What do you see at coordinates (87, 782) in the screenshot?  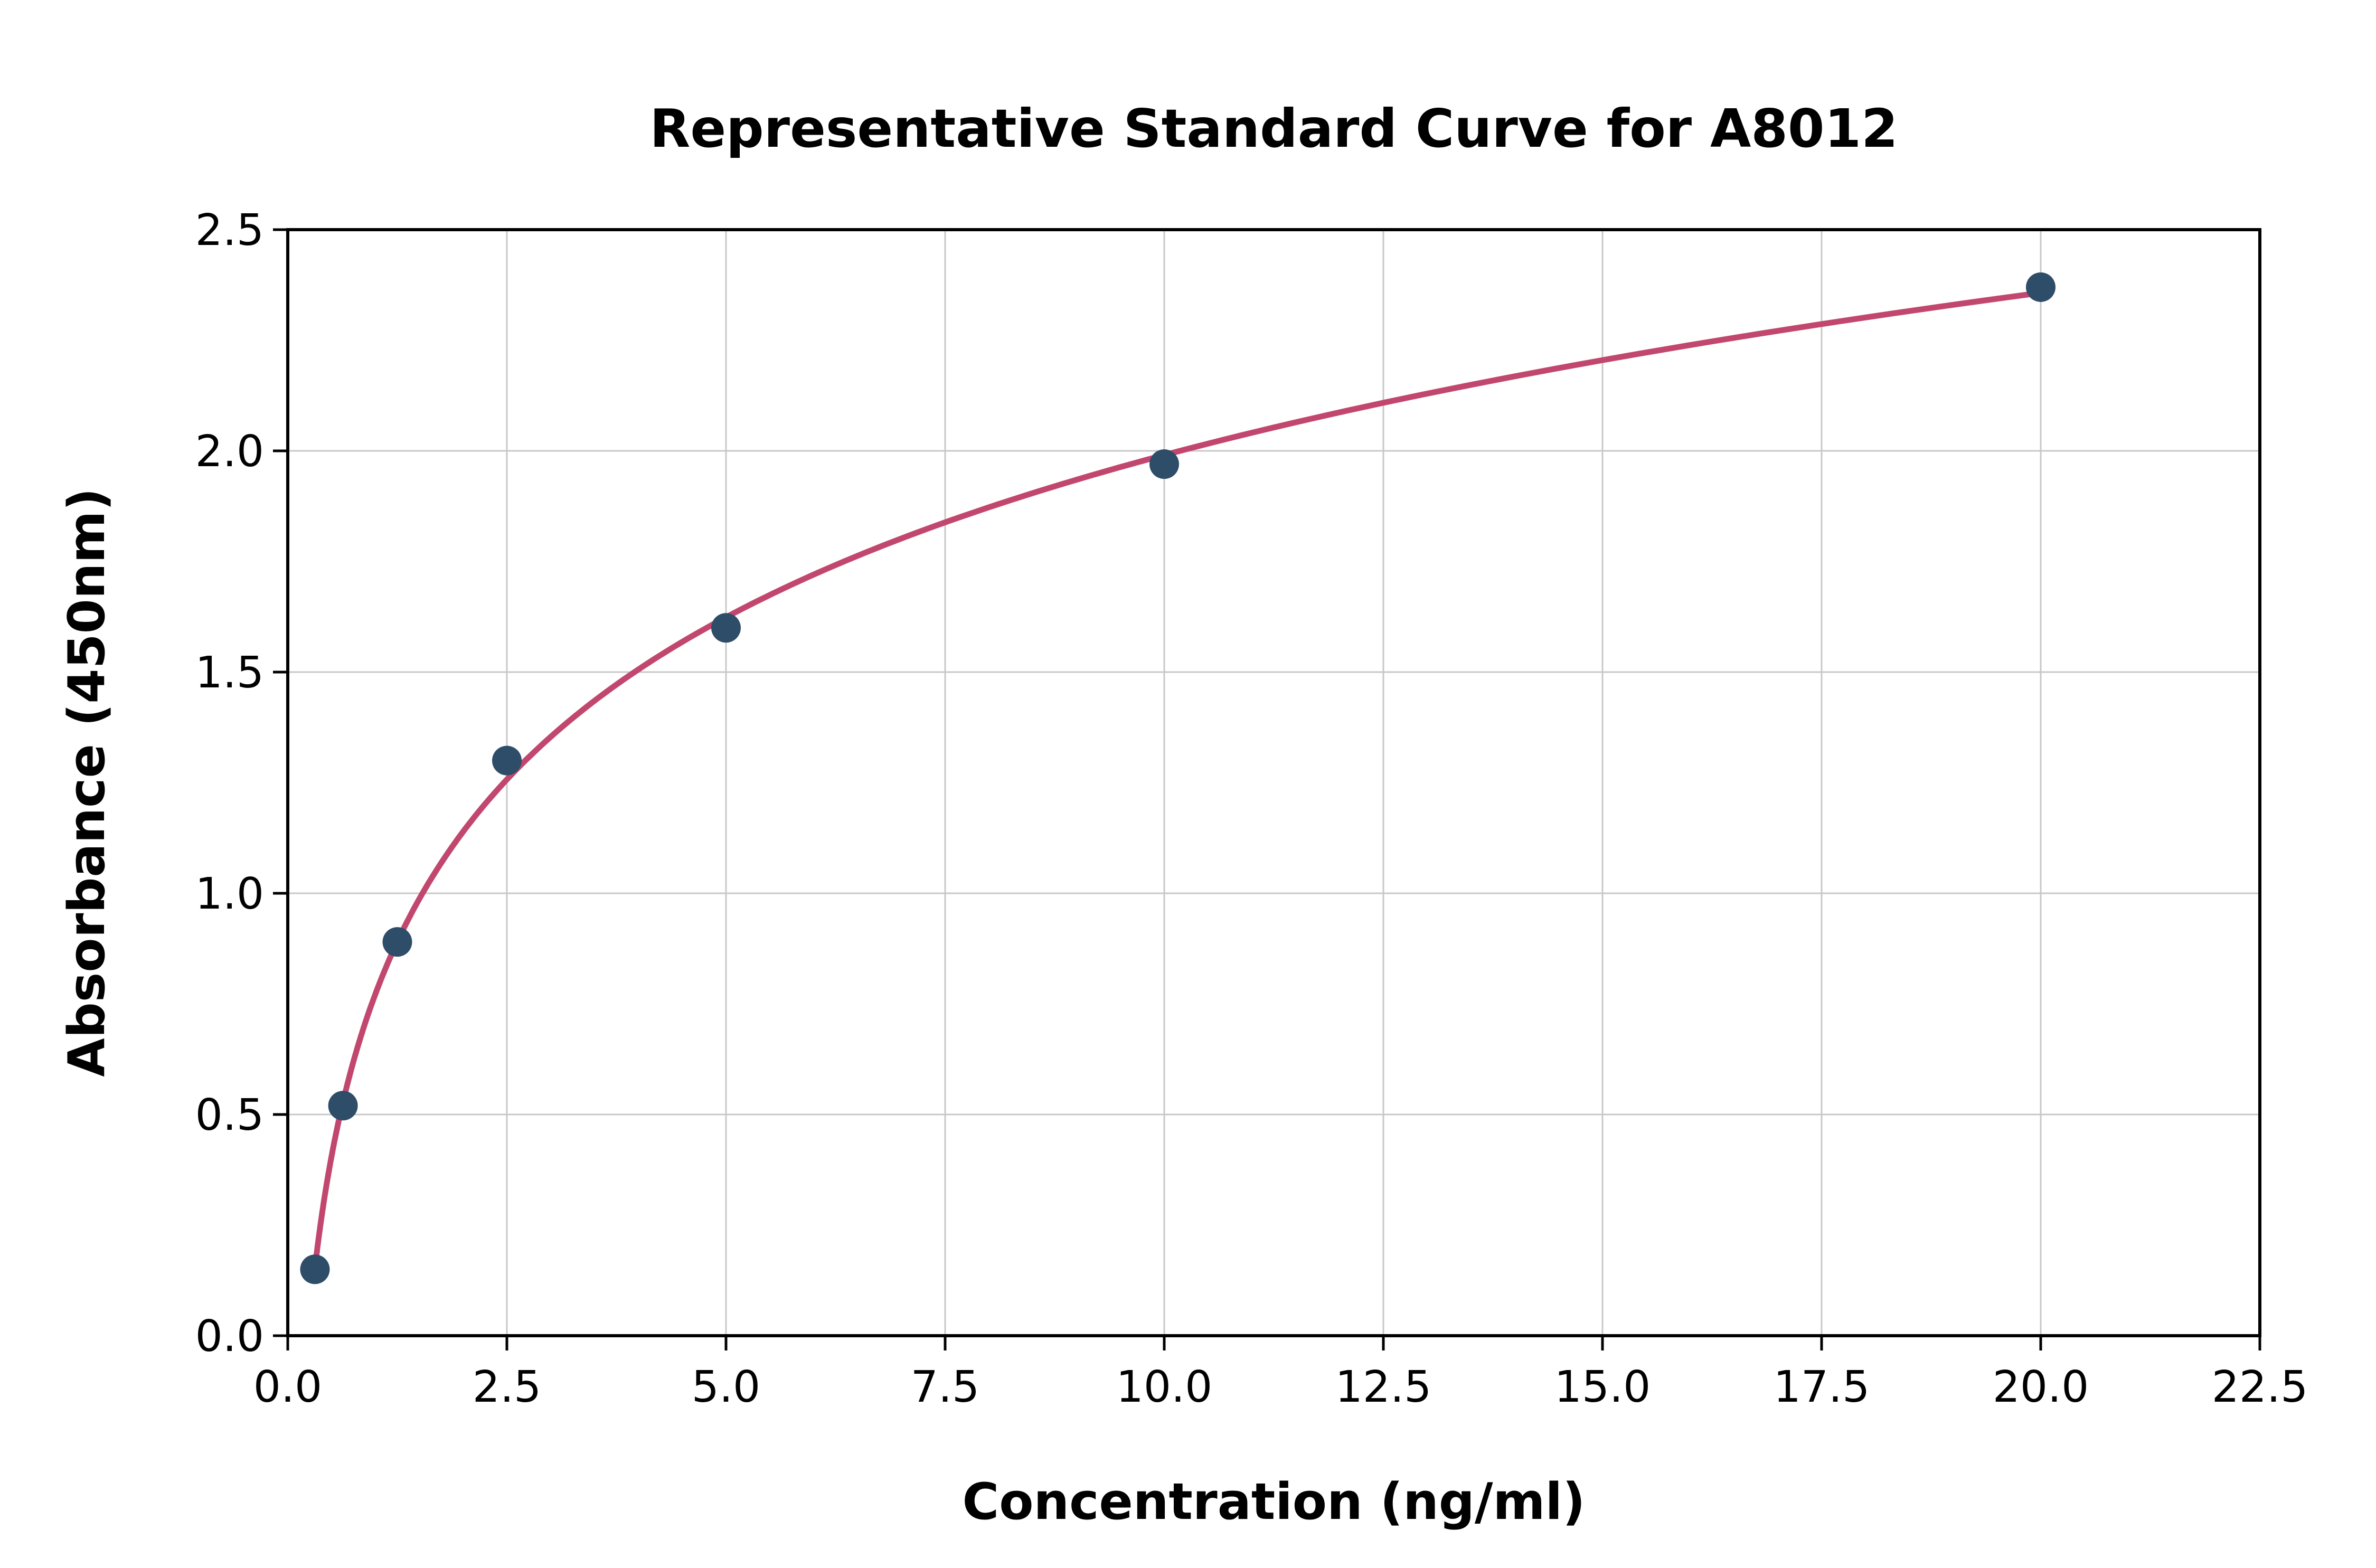 I see `y-axis-label: Absorbance (450nm)` at bounding box center [87, 782].